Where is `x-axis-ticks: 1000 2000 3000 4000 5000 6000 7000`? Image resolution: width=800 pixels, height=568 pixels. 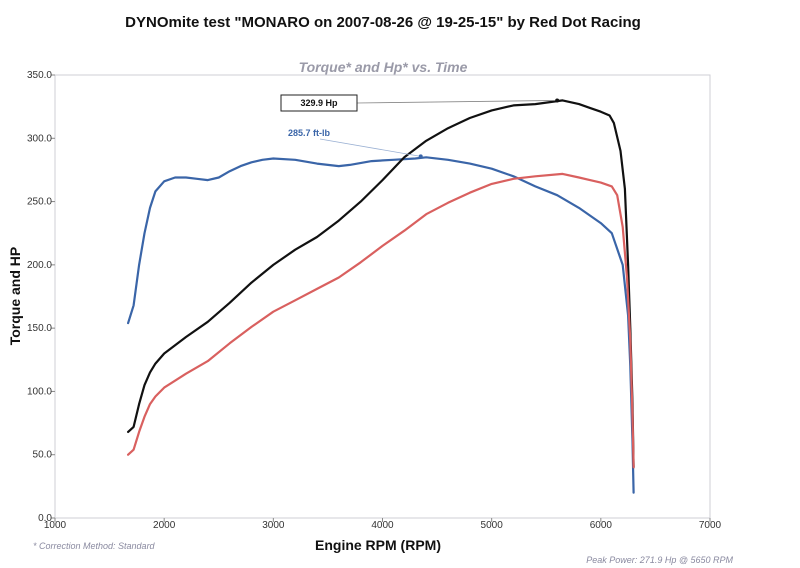
x-axis-ticks: 1000 2000 3000 4000 5000 6000 7000 is located at coordinates (383, 524).